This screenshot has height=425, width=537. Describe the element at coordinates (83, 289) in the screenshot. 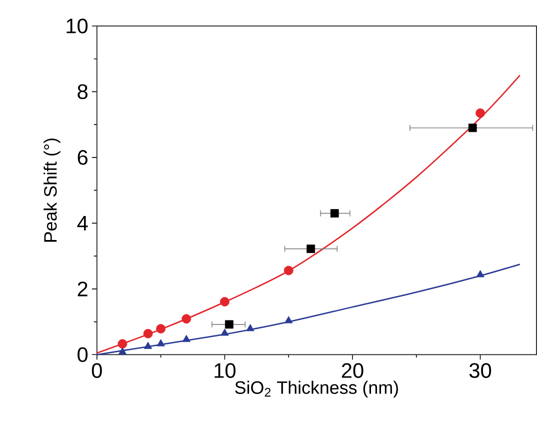

I see `y-tick-label: 2` at that location.